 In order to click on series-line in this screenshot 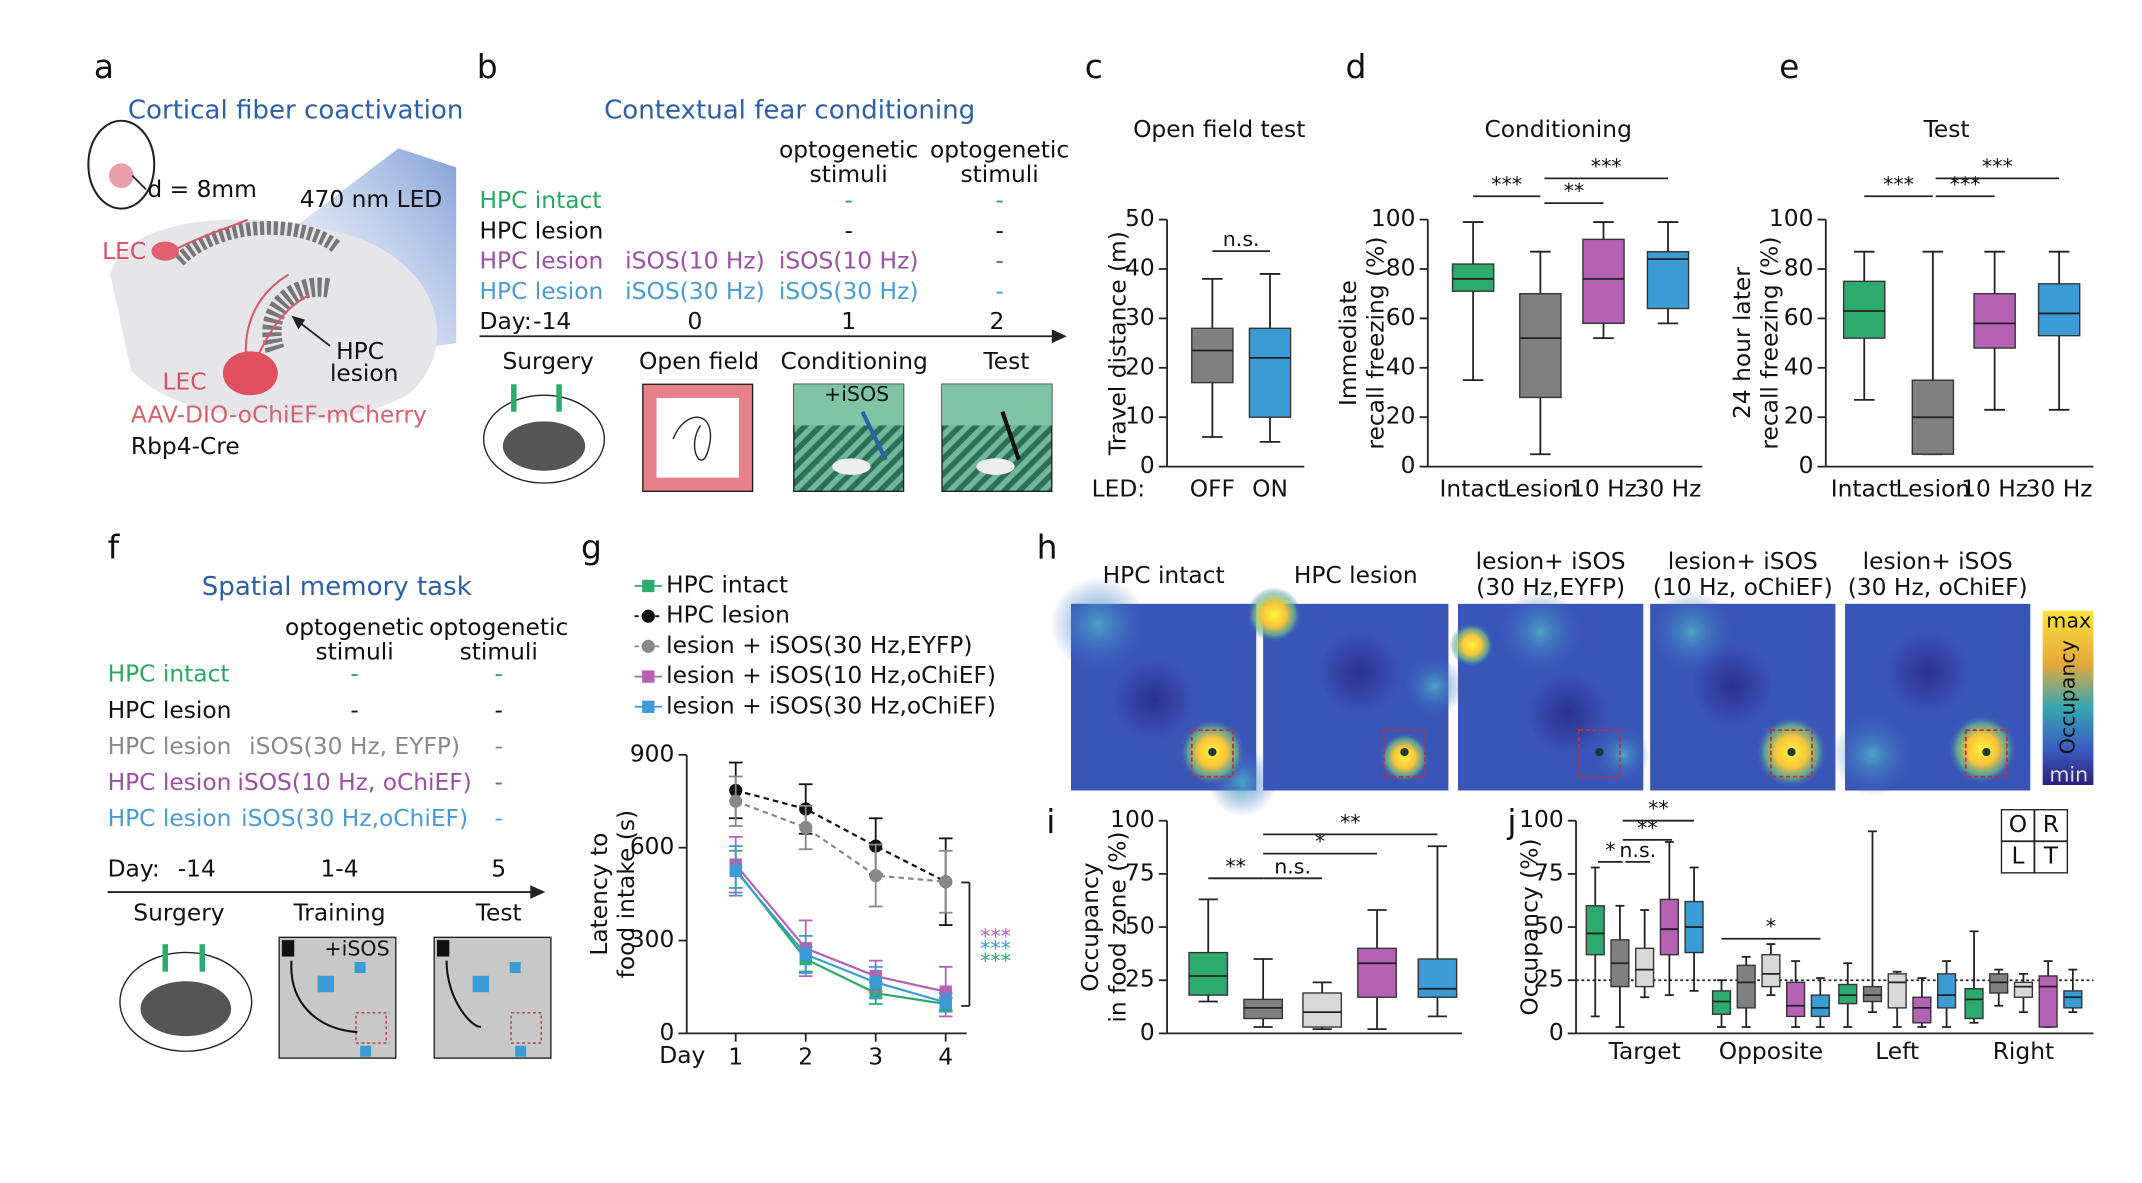, I will do `click(840, 937)`.